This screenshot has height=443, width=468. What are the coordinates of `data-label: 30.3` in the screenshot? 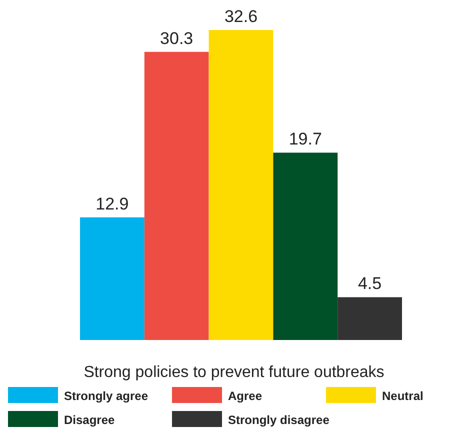 It's located at (177, 38).